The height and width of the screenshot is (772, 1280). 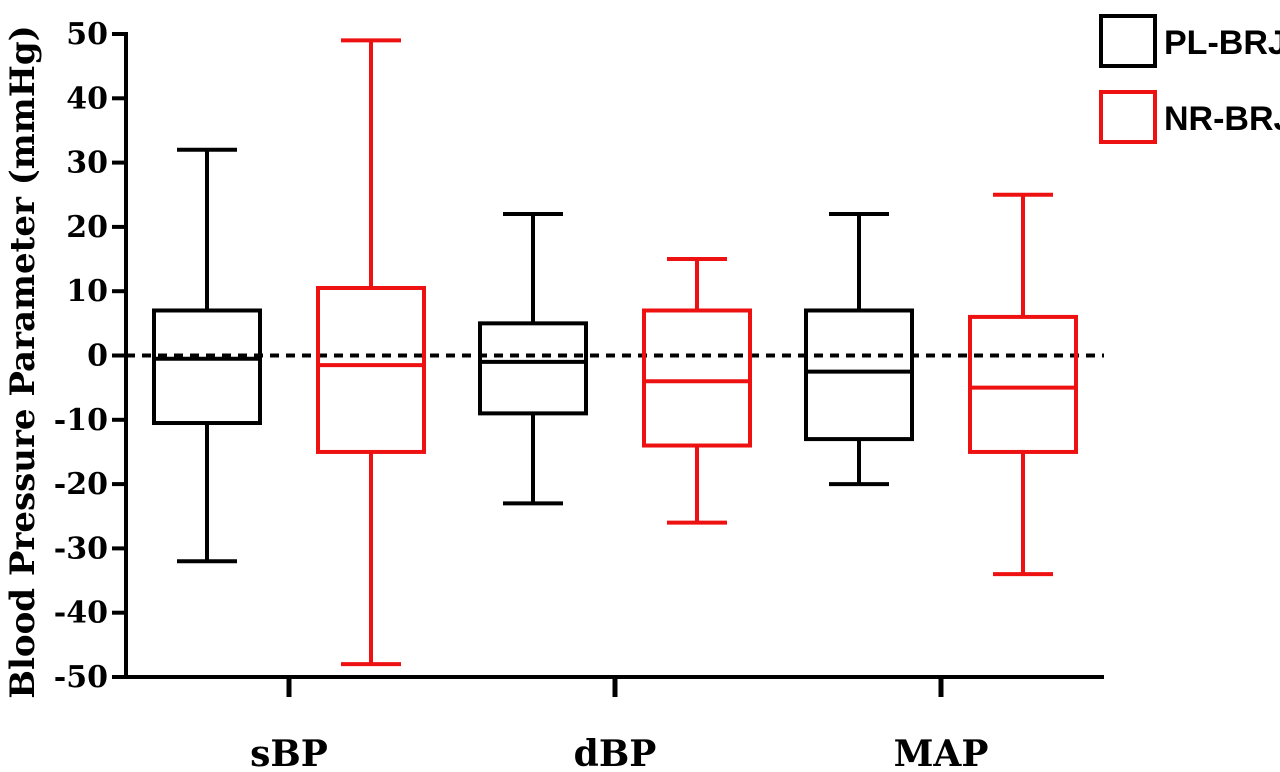 What do you see at coordinates (87, 227) in the screenshot?
I see `y-tick-label: 20` at bounding box center [87, 227].